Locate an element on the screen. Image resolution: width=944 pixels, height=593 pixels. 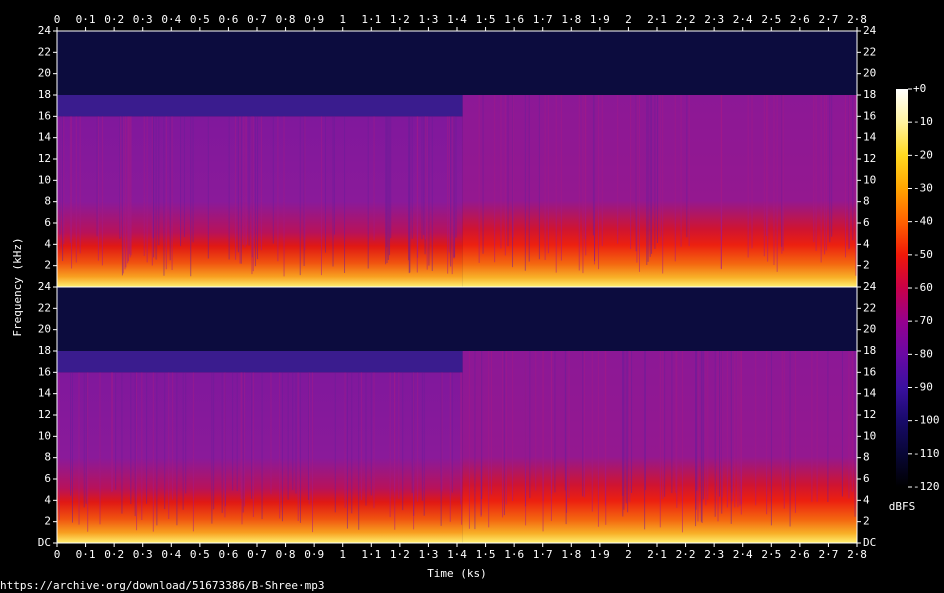
x-tick-label: 1·9 is located at coordinates (600, 554).